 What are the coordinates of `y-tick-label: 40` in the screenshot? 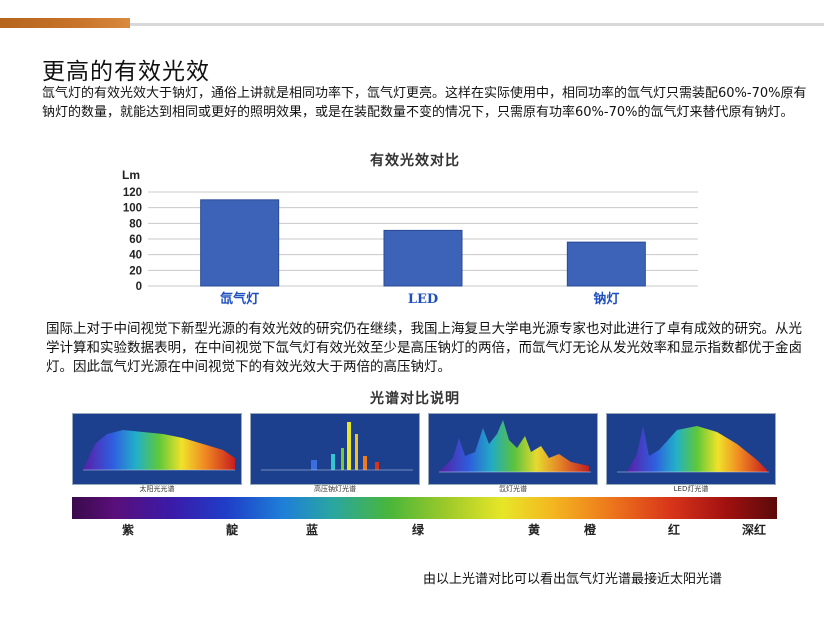 It's located at (135, 256).